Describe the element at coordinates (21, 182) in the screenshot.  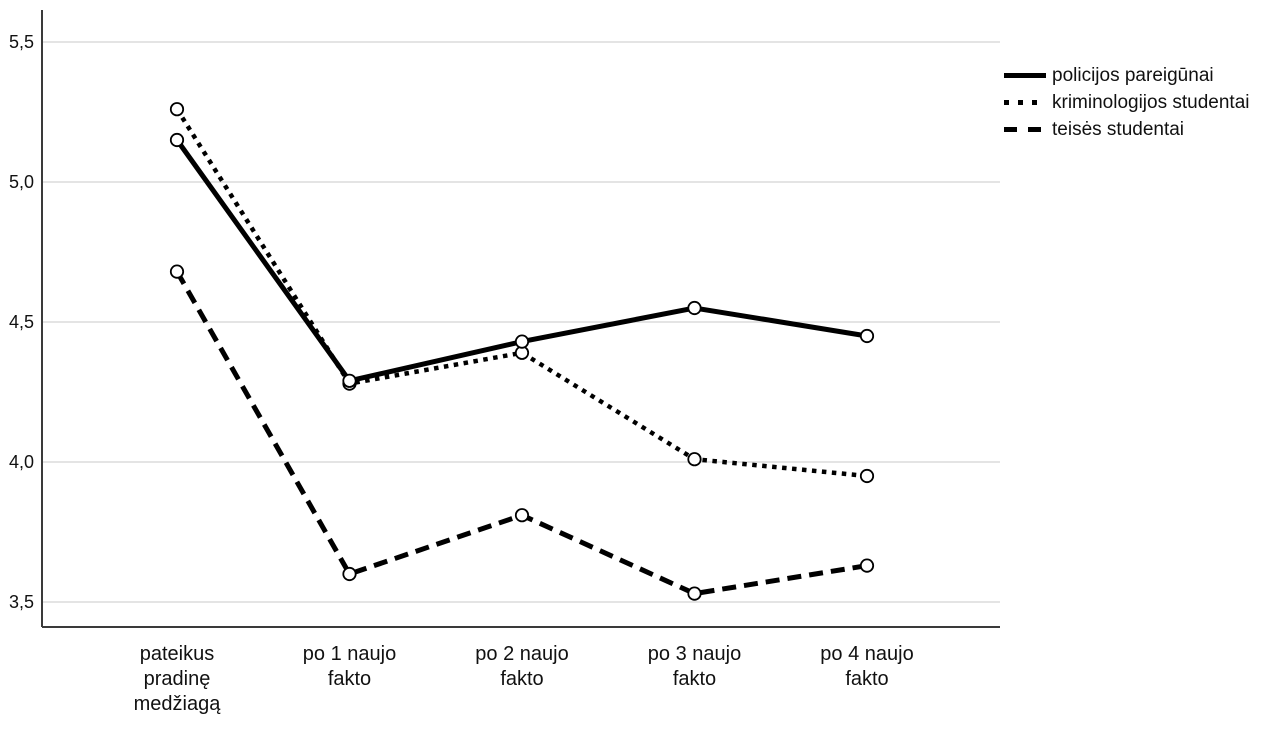
I see `y-tick-label: 5,0` at that location.